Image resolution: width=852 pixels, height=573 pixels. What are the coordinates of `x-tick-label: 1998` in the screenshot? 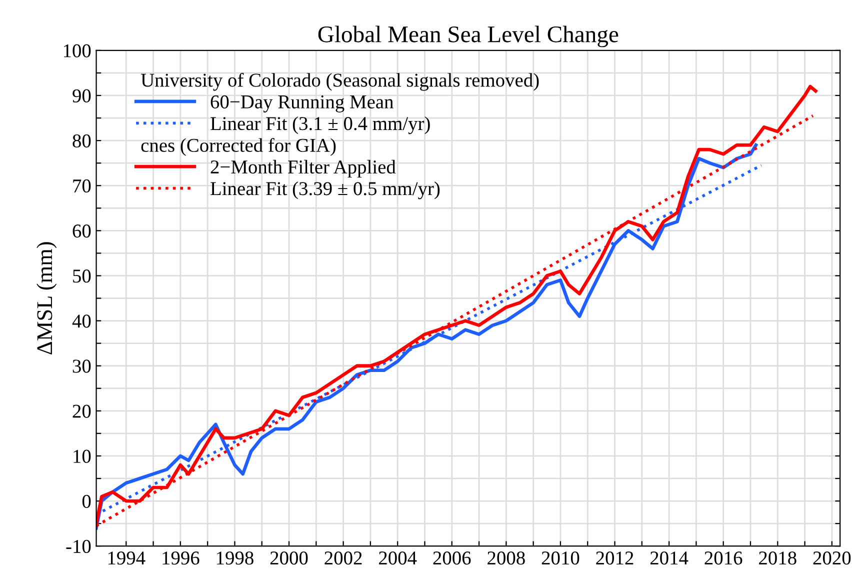 It's located at (235, 558).